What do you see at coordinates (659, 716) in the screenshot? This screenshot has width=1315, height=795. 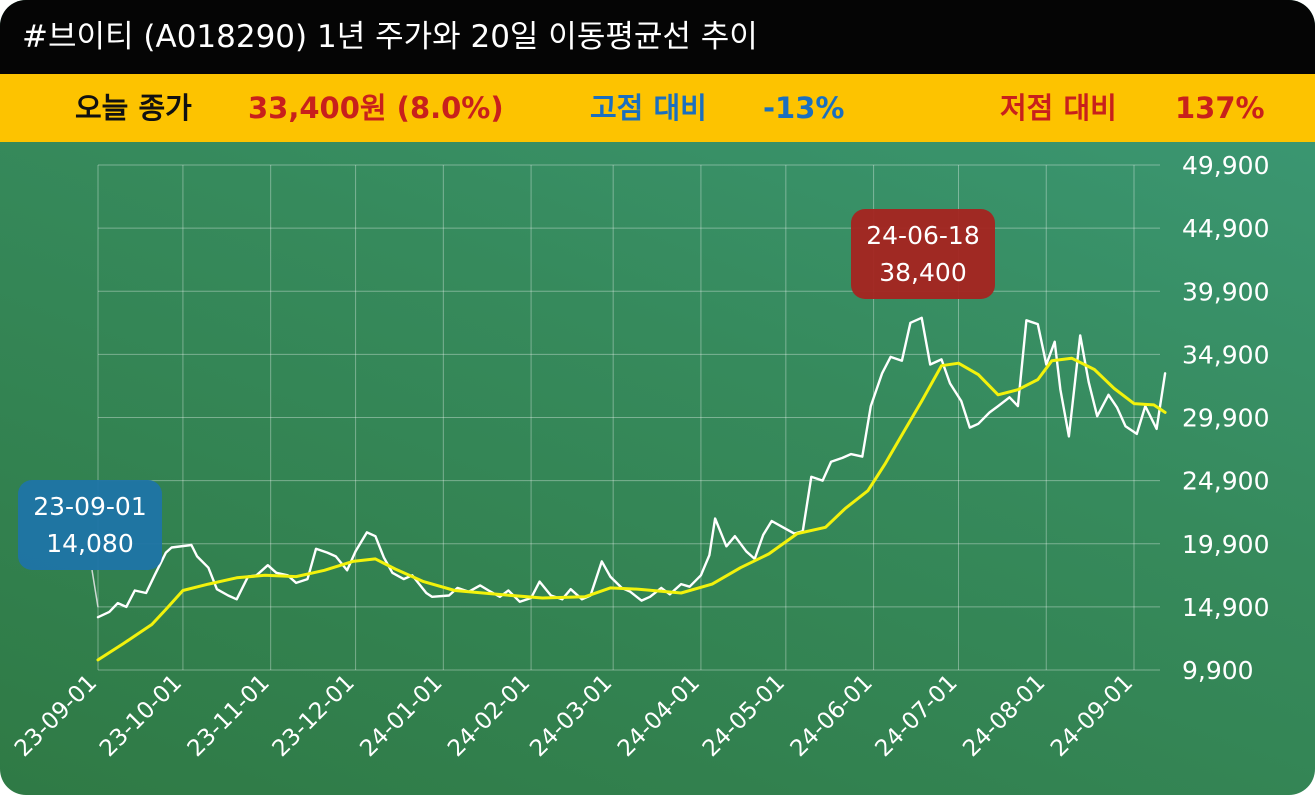 I see `x-tick-label: 24-04-01` at bounding box center [659, 716].